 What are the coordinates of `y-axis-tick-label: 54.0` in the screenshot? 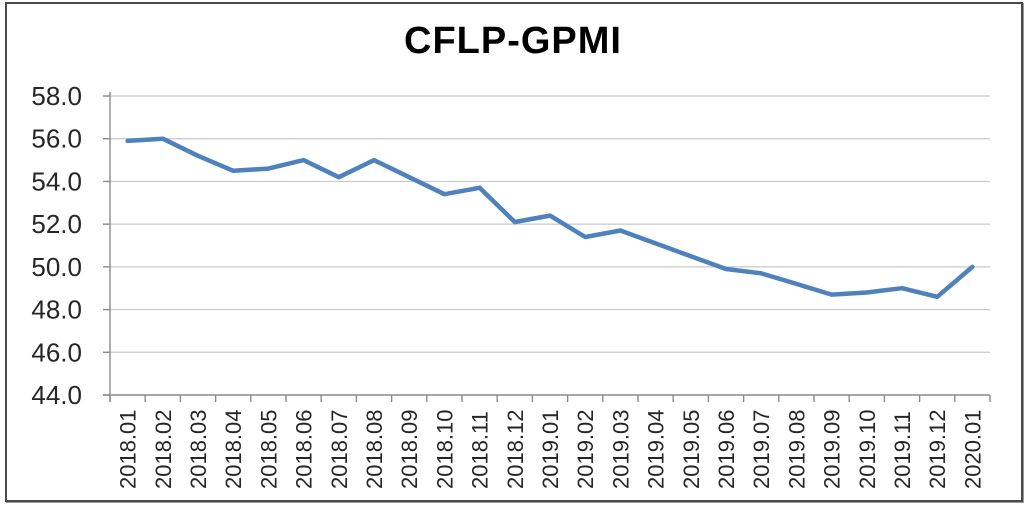 It's located at (56, 181).